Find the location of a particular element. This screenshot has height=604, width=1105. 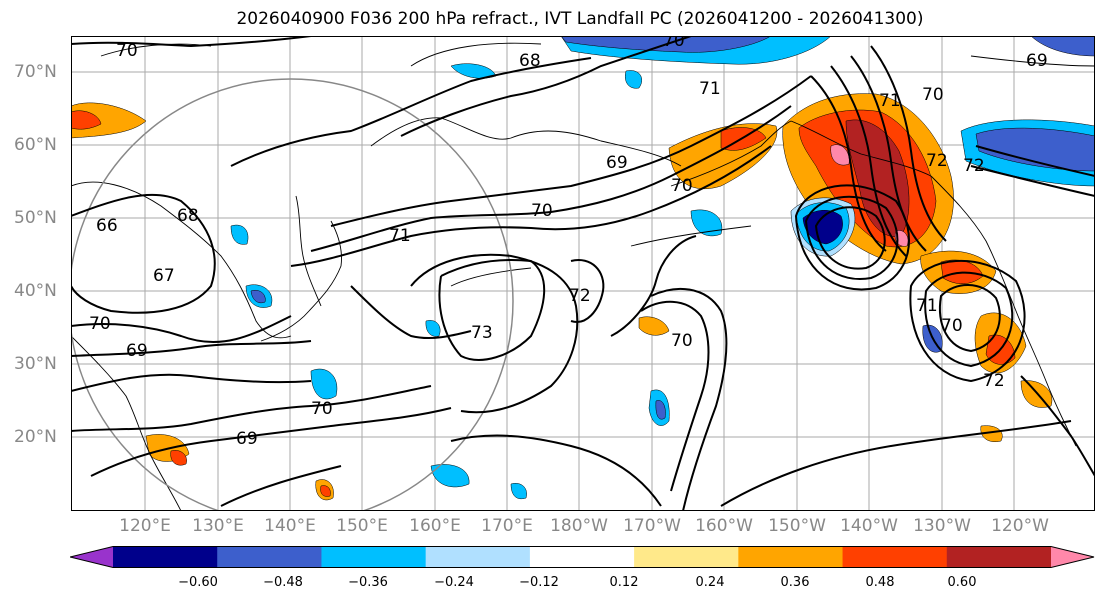

lat-label-70n: 70°N is located at coordinates (35, 72).